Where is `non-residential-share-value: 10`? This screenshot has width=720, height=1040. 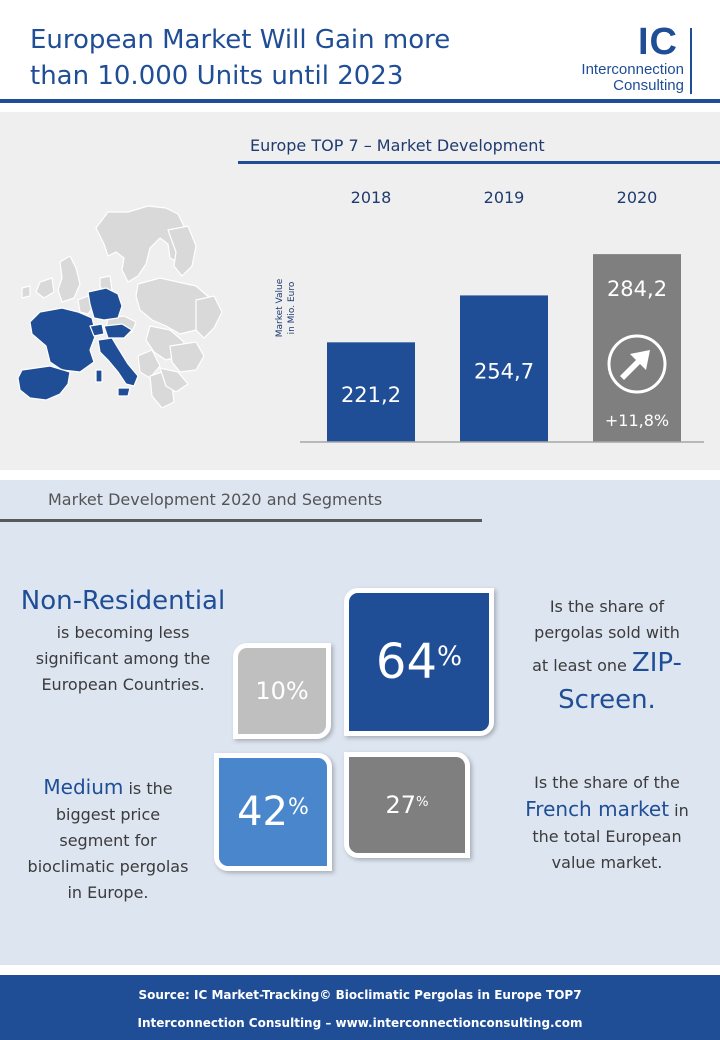 non-residential-share-value: 10 is located at coordinates (270, 691).